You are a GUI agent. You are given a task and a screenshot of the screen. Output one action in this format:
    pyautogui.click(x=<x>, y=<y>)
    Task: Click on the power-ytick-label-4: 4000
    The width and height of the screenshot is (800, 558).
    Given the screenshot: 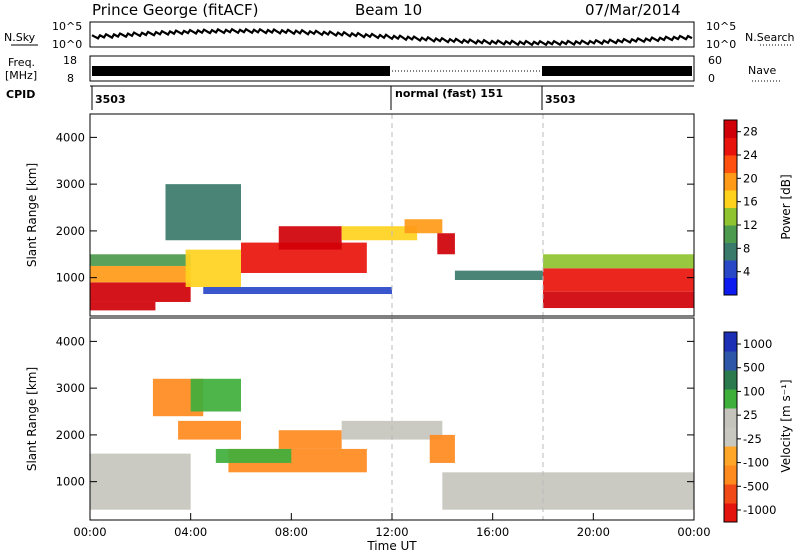 What is the action you would take?
    pyautogui.click(x=70, y=137)
    